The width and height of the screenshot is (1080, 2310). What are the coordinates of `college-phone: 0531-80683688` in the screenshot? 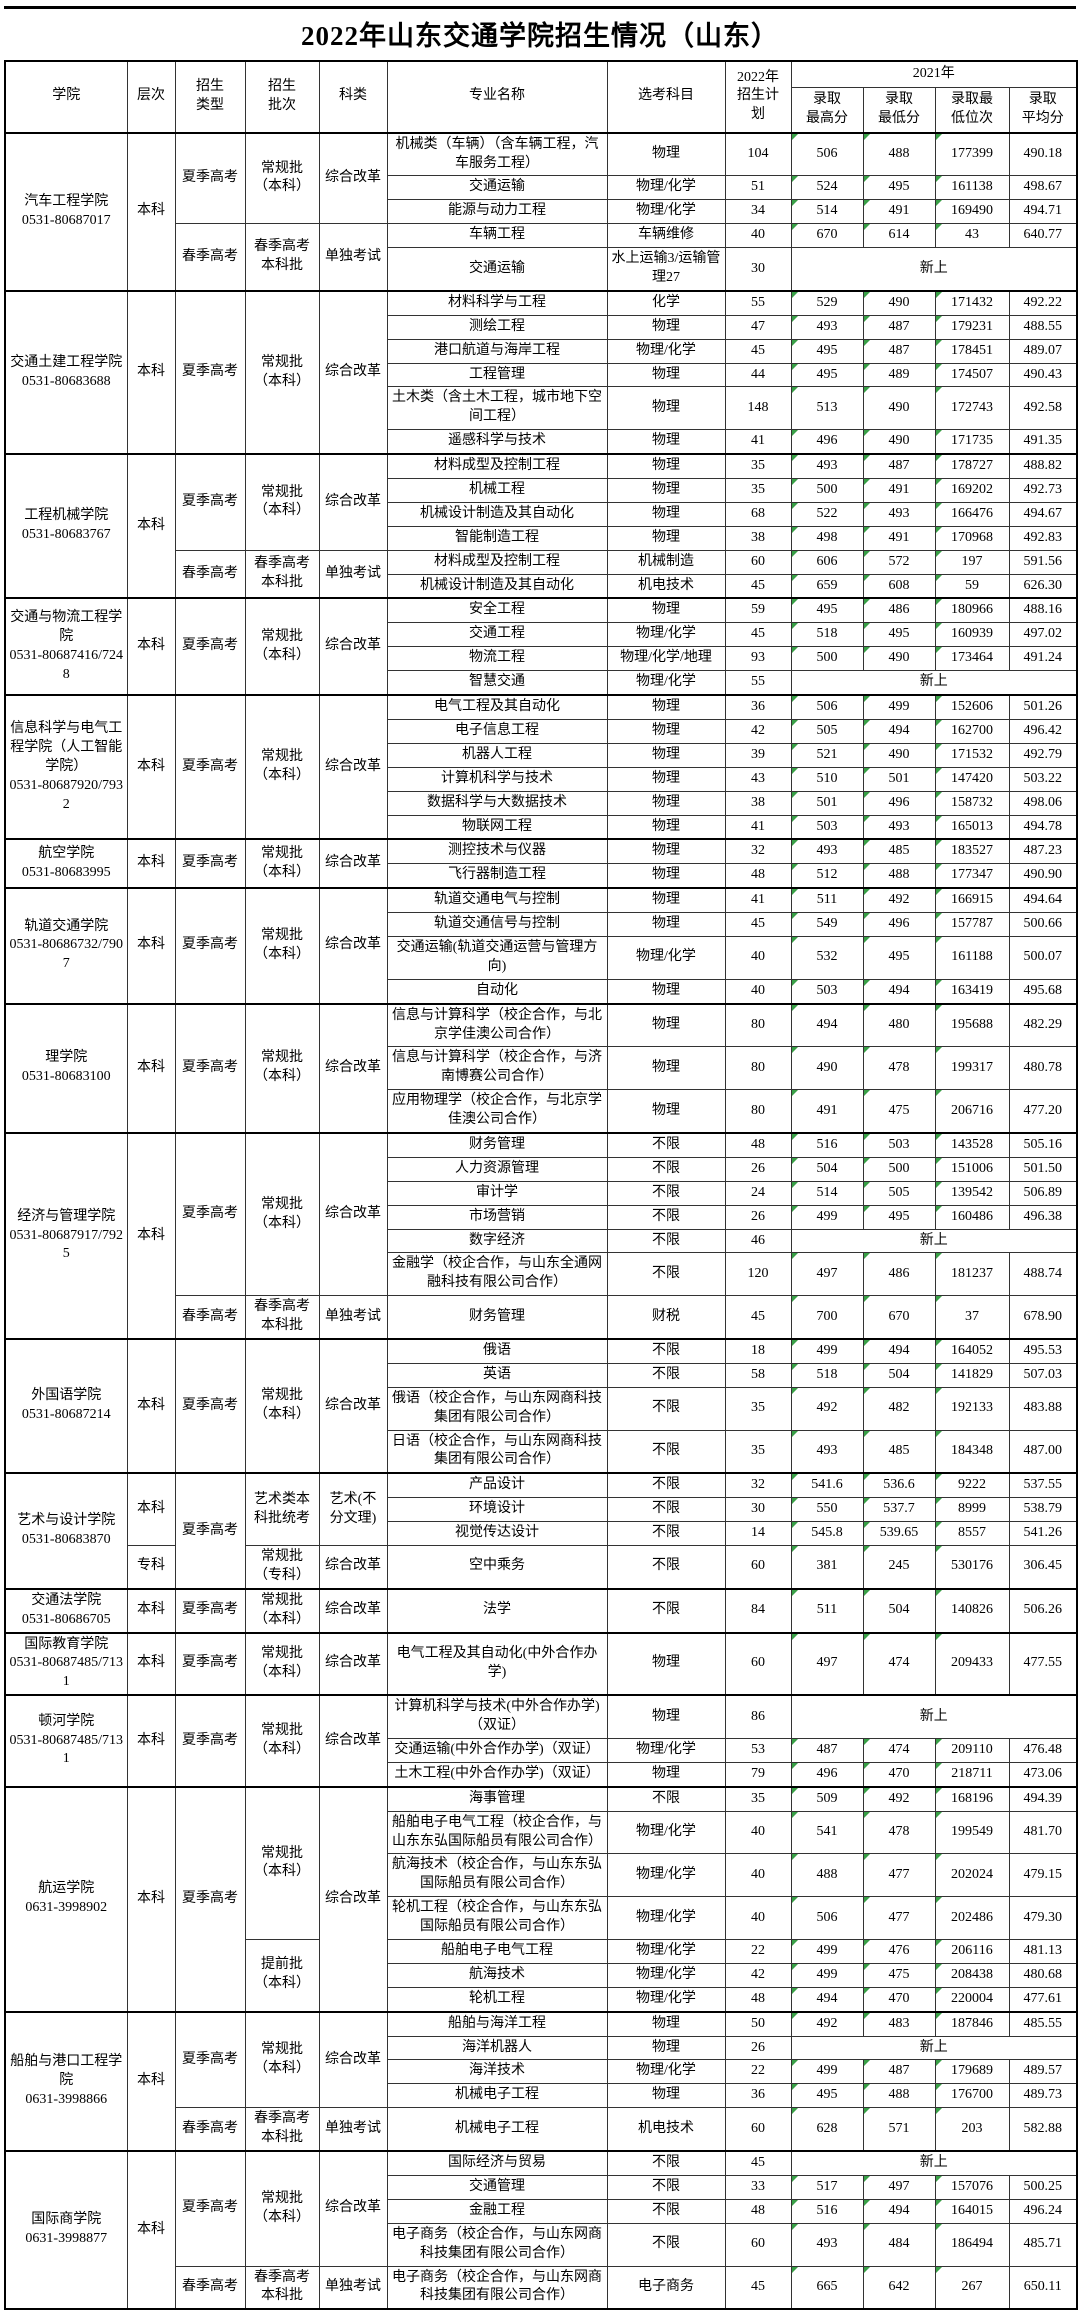 It's located at (66, 381).